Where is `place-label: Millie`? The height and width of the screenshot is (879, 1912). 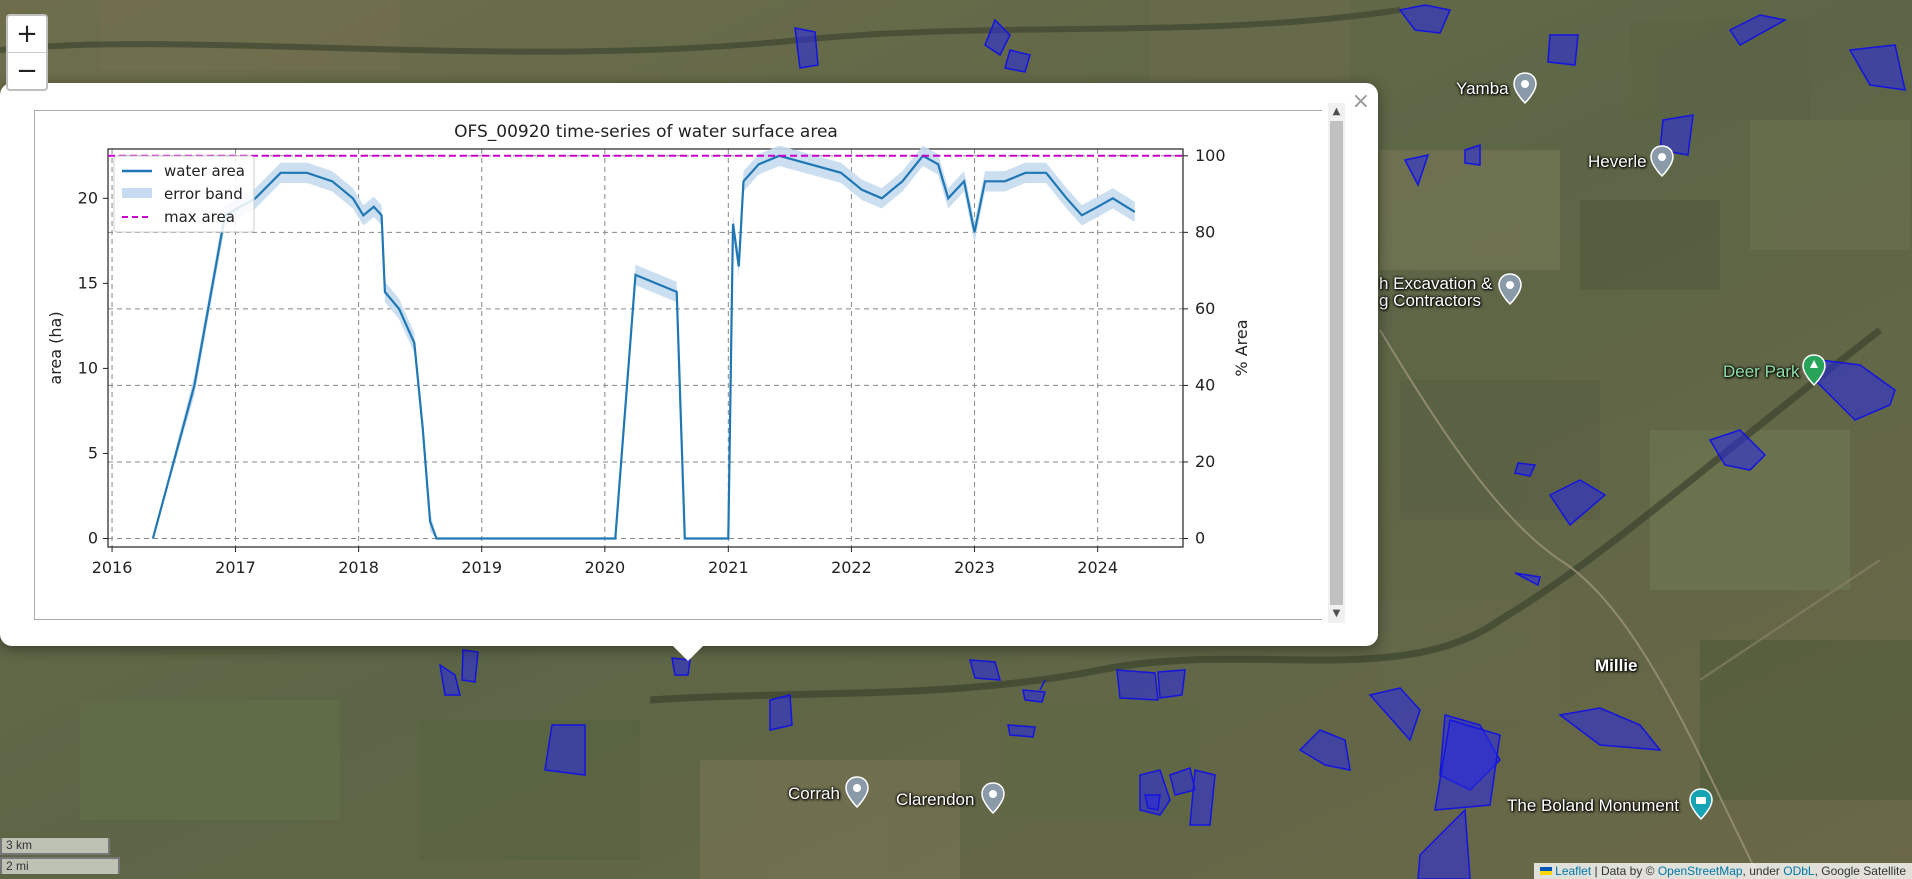
place-label: Millie is located at coordinates (1616, 665).